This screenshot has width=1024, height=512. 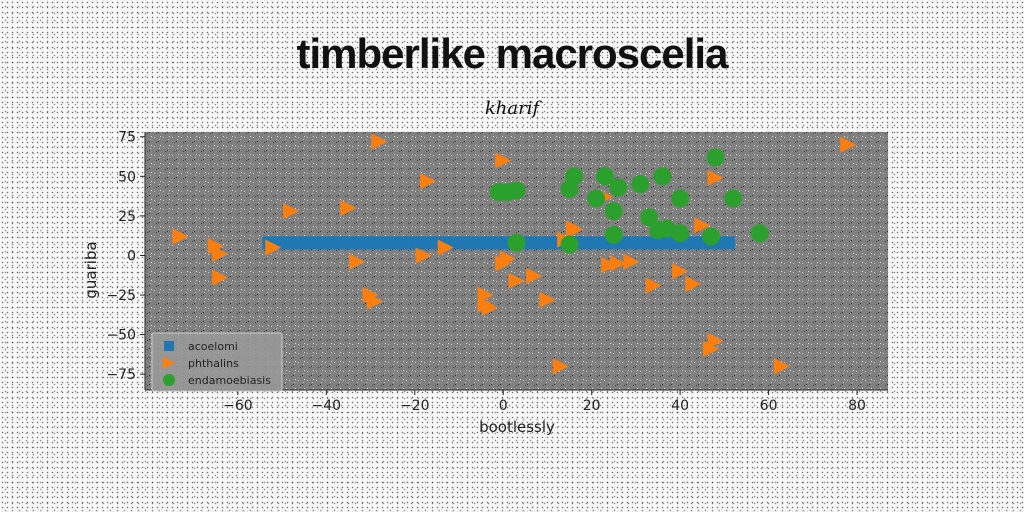 I want to click on legend-label: acoelomi, so click(x=213, y=346).